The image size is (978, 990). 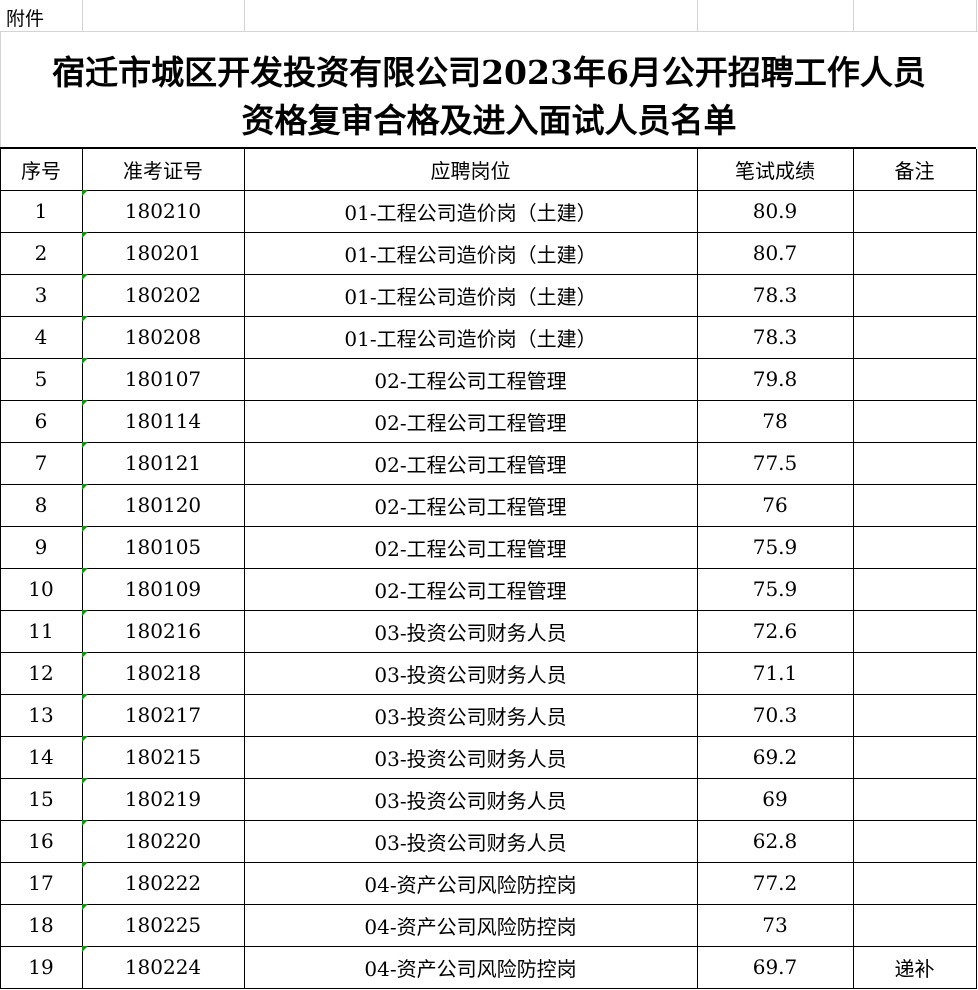 What do you see at coordinates (163, 253) in the screenshot?
I see `table-cell: 180201` at bounding box center [163, 253].